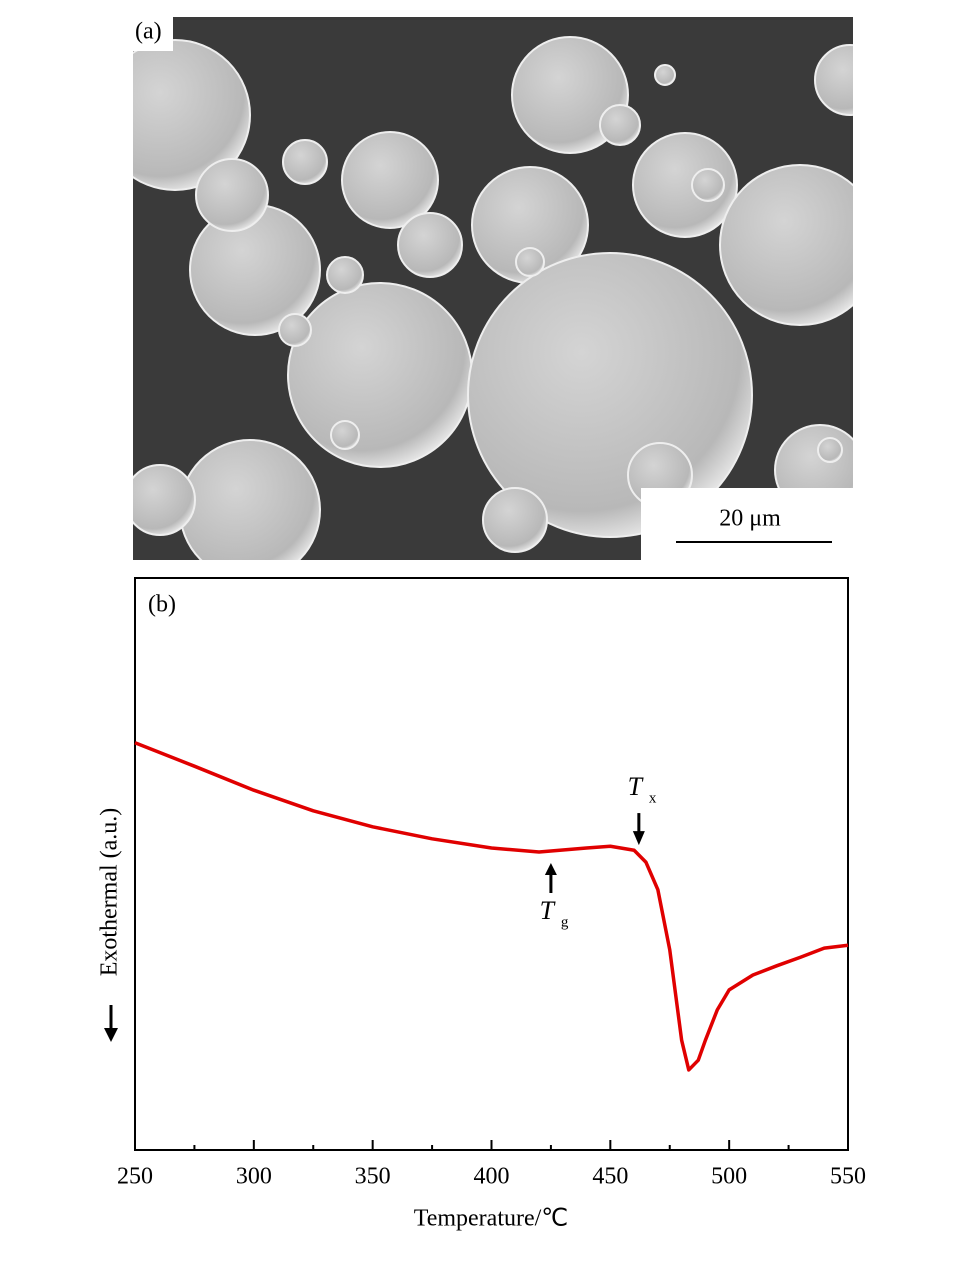  I want to click on annotation-subscript: g, so click(565, 922).